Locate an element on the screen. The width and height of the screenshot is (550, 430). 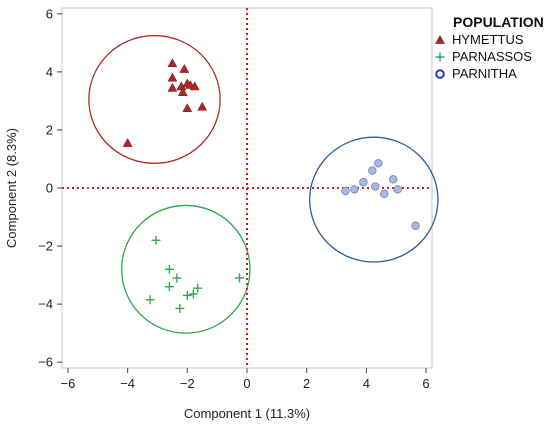
x-tick-label: −4 is located at coordinates (127, 383).